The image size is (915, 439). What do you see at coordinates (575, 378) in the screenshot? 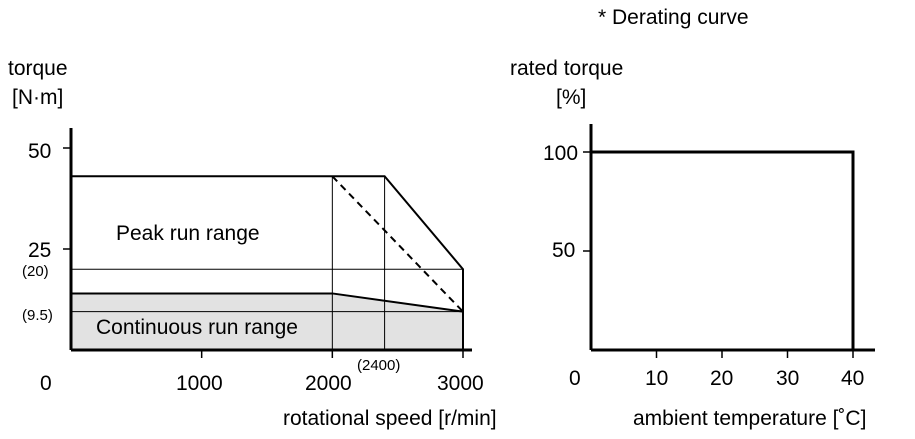
I see `x-tick-0c: 0` at bounding box center [575, 378].